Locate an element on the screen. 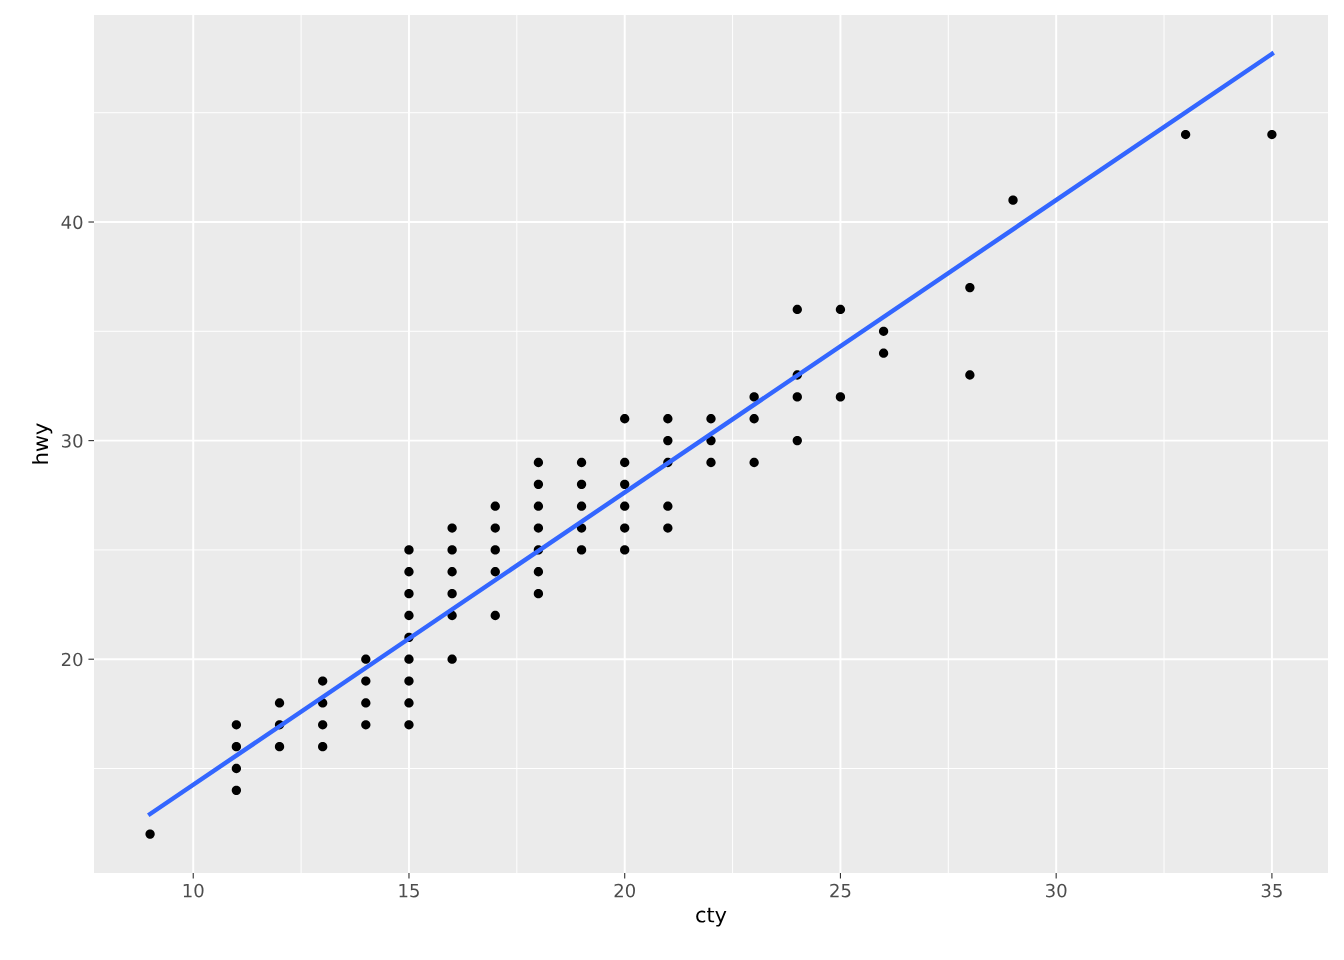 The height and width of the screenshot is (960, 1344). y-tick-label: 40 is located at coordinates (72, 222).